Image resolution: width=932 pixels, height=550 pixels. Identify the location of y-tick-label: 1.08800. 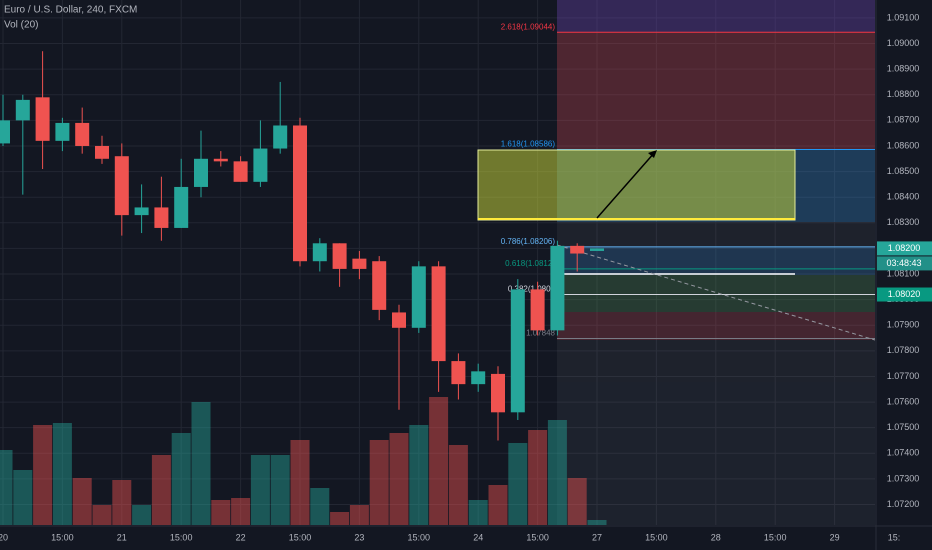
(903, 94).